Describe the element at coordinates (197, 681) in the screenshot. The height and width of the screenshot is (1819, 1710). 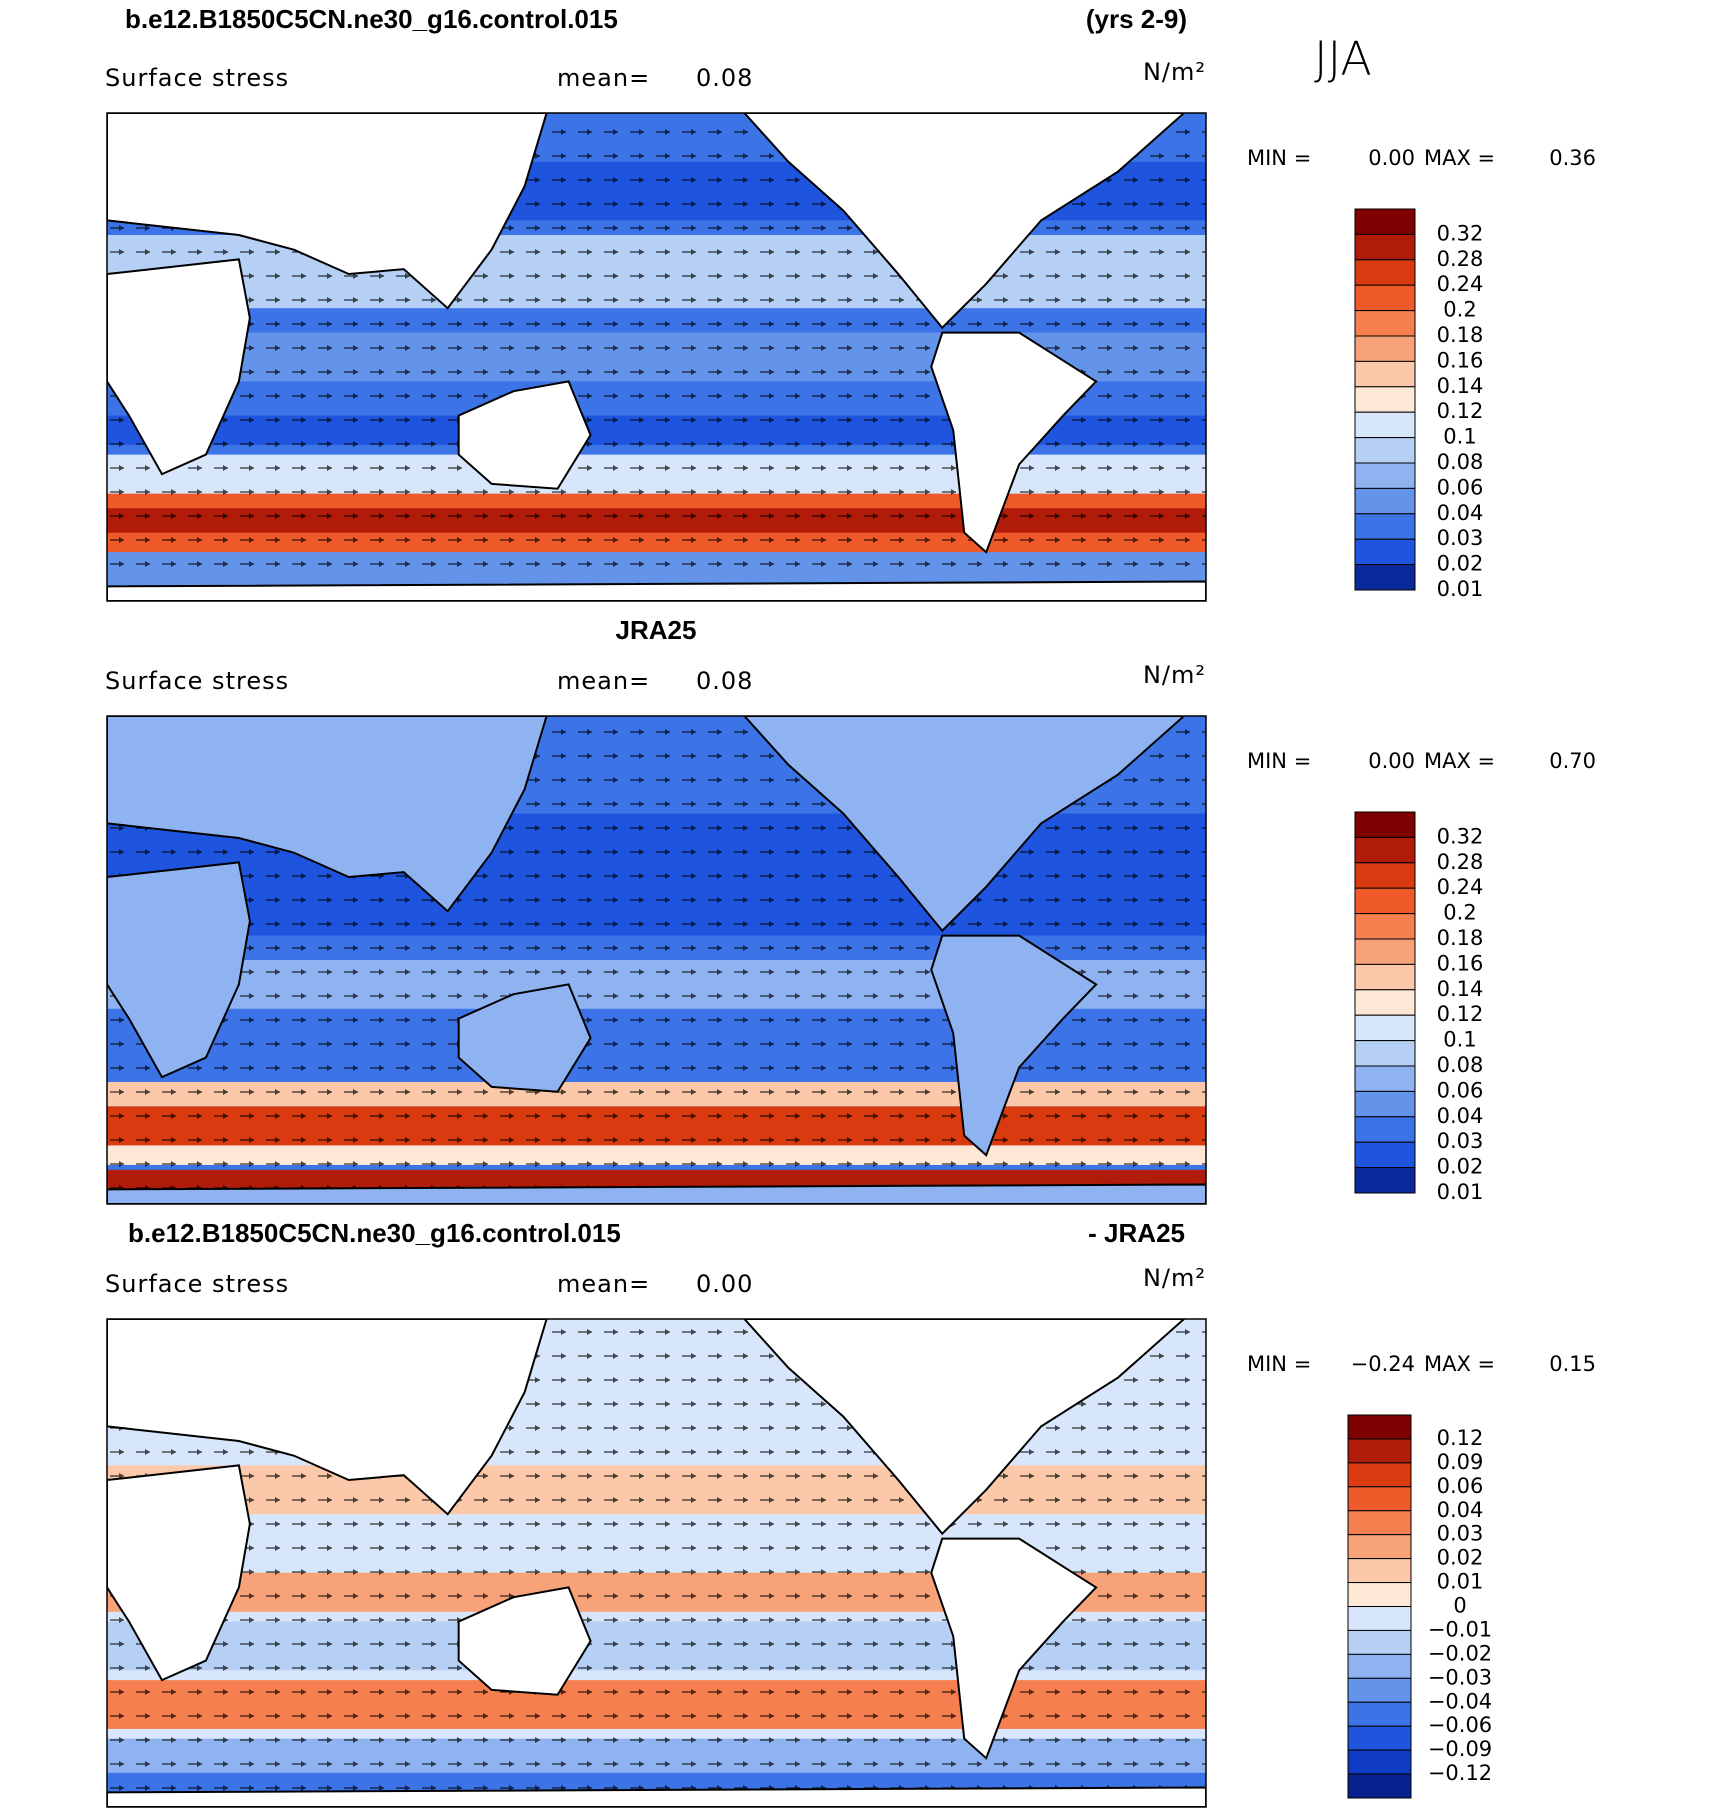
I see `variable: Surface stress` at that location.